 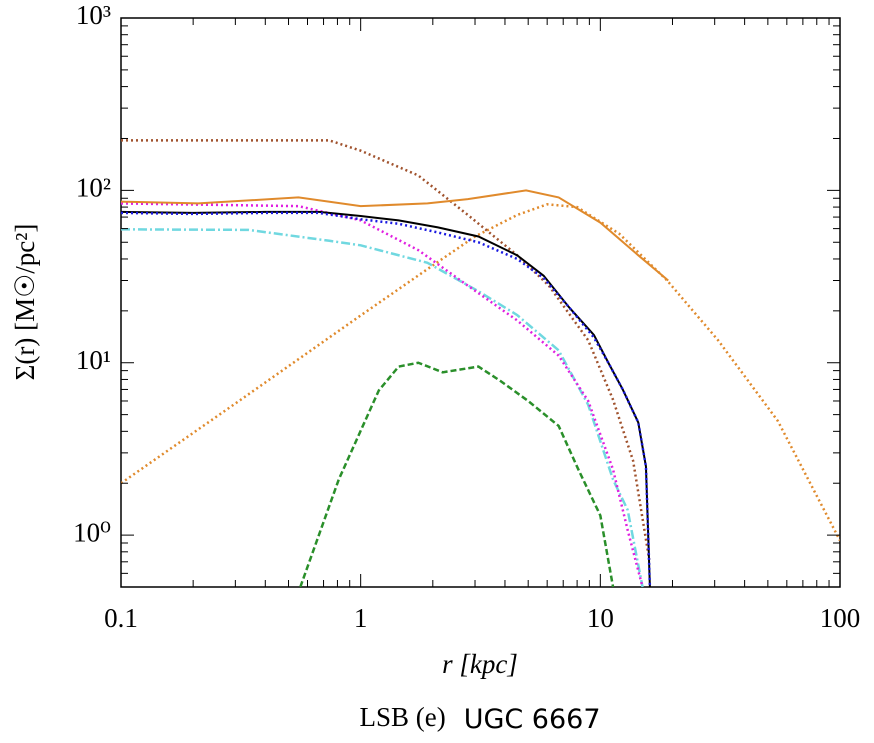 What do you see at coordinates (840, 618) in the screenshot?
I see `x-tick-label: 100` at bounding box center [840, 618].